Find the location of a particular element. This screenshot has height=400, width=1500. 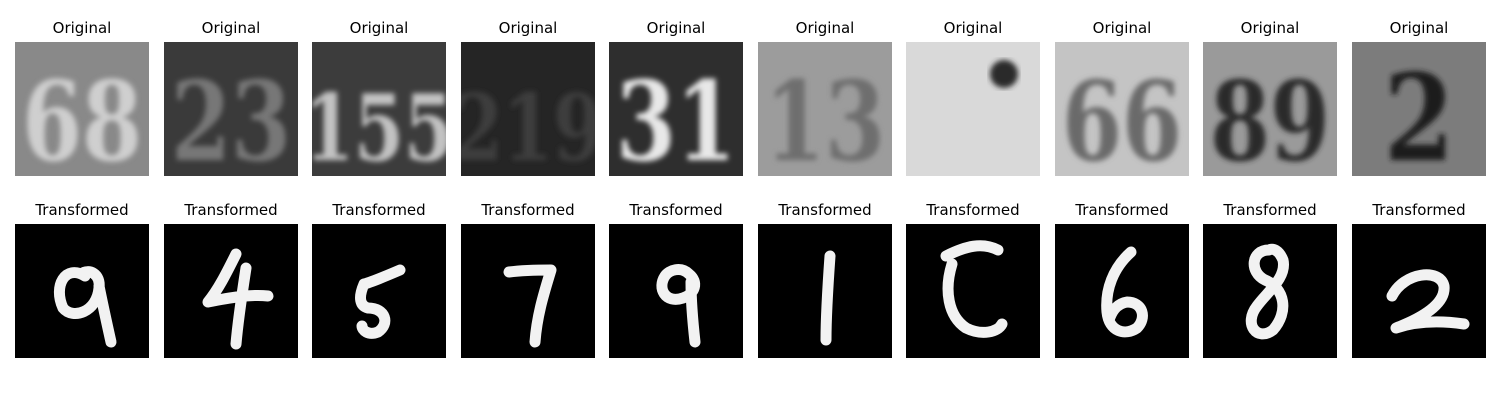

house-number-digits: 219 is located at coordinates (528, 125).